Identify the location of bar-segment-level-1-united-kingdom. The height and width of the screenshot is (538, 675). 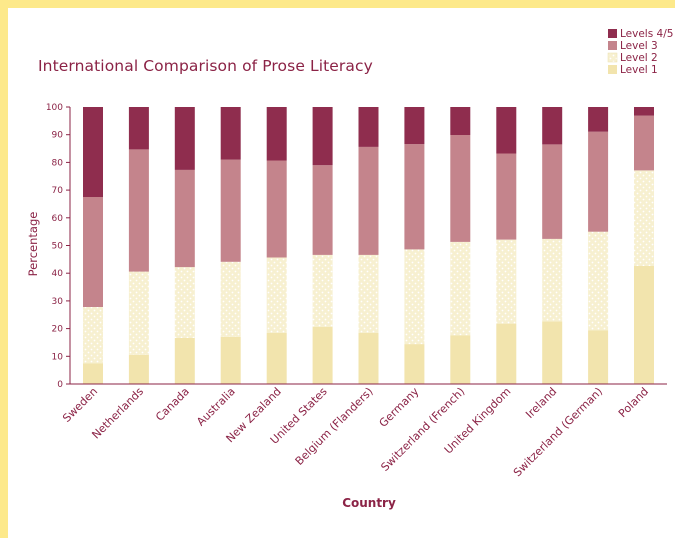
(506, 353).